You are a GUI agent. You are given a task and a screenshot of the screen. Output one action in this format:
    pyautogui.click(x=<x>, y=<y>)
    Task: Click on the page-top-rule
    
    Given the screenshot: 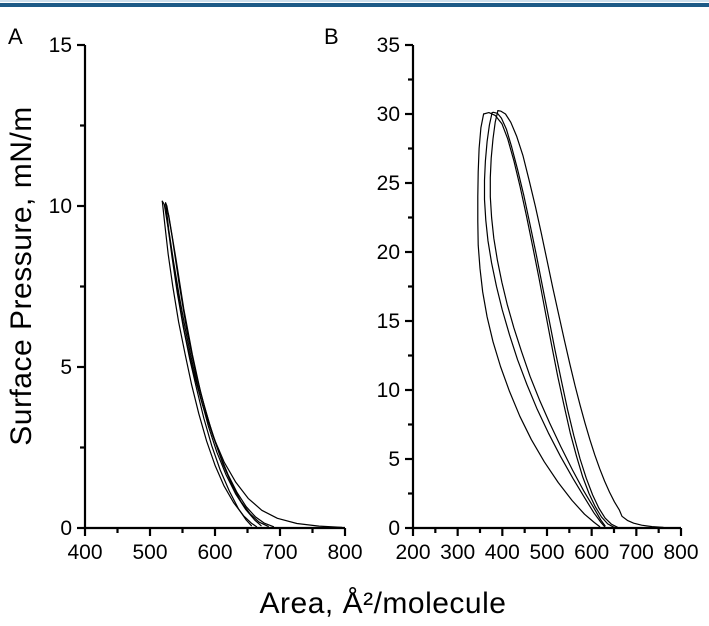 What is the action you would take?
    pyautogui.click(x=354, y=5)
    